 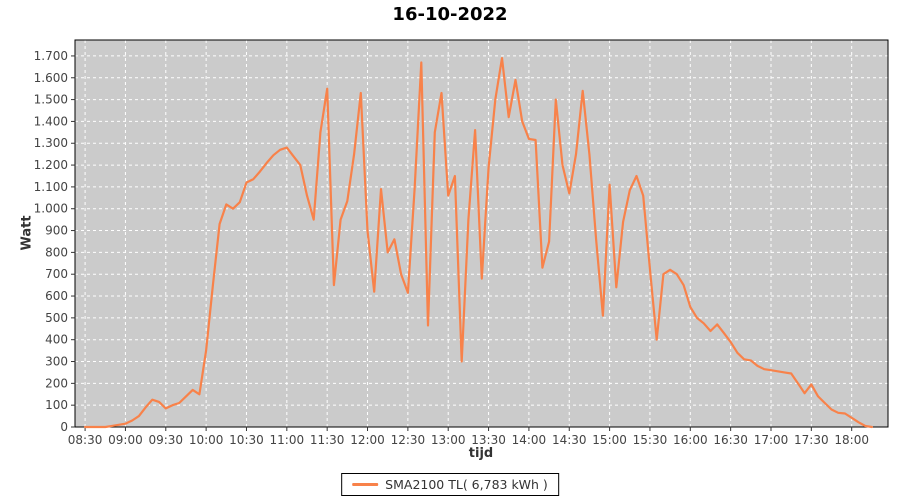 I want to click on x-tick-label: 09:30, so click(x=165, y=440).